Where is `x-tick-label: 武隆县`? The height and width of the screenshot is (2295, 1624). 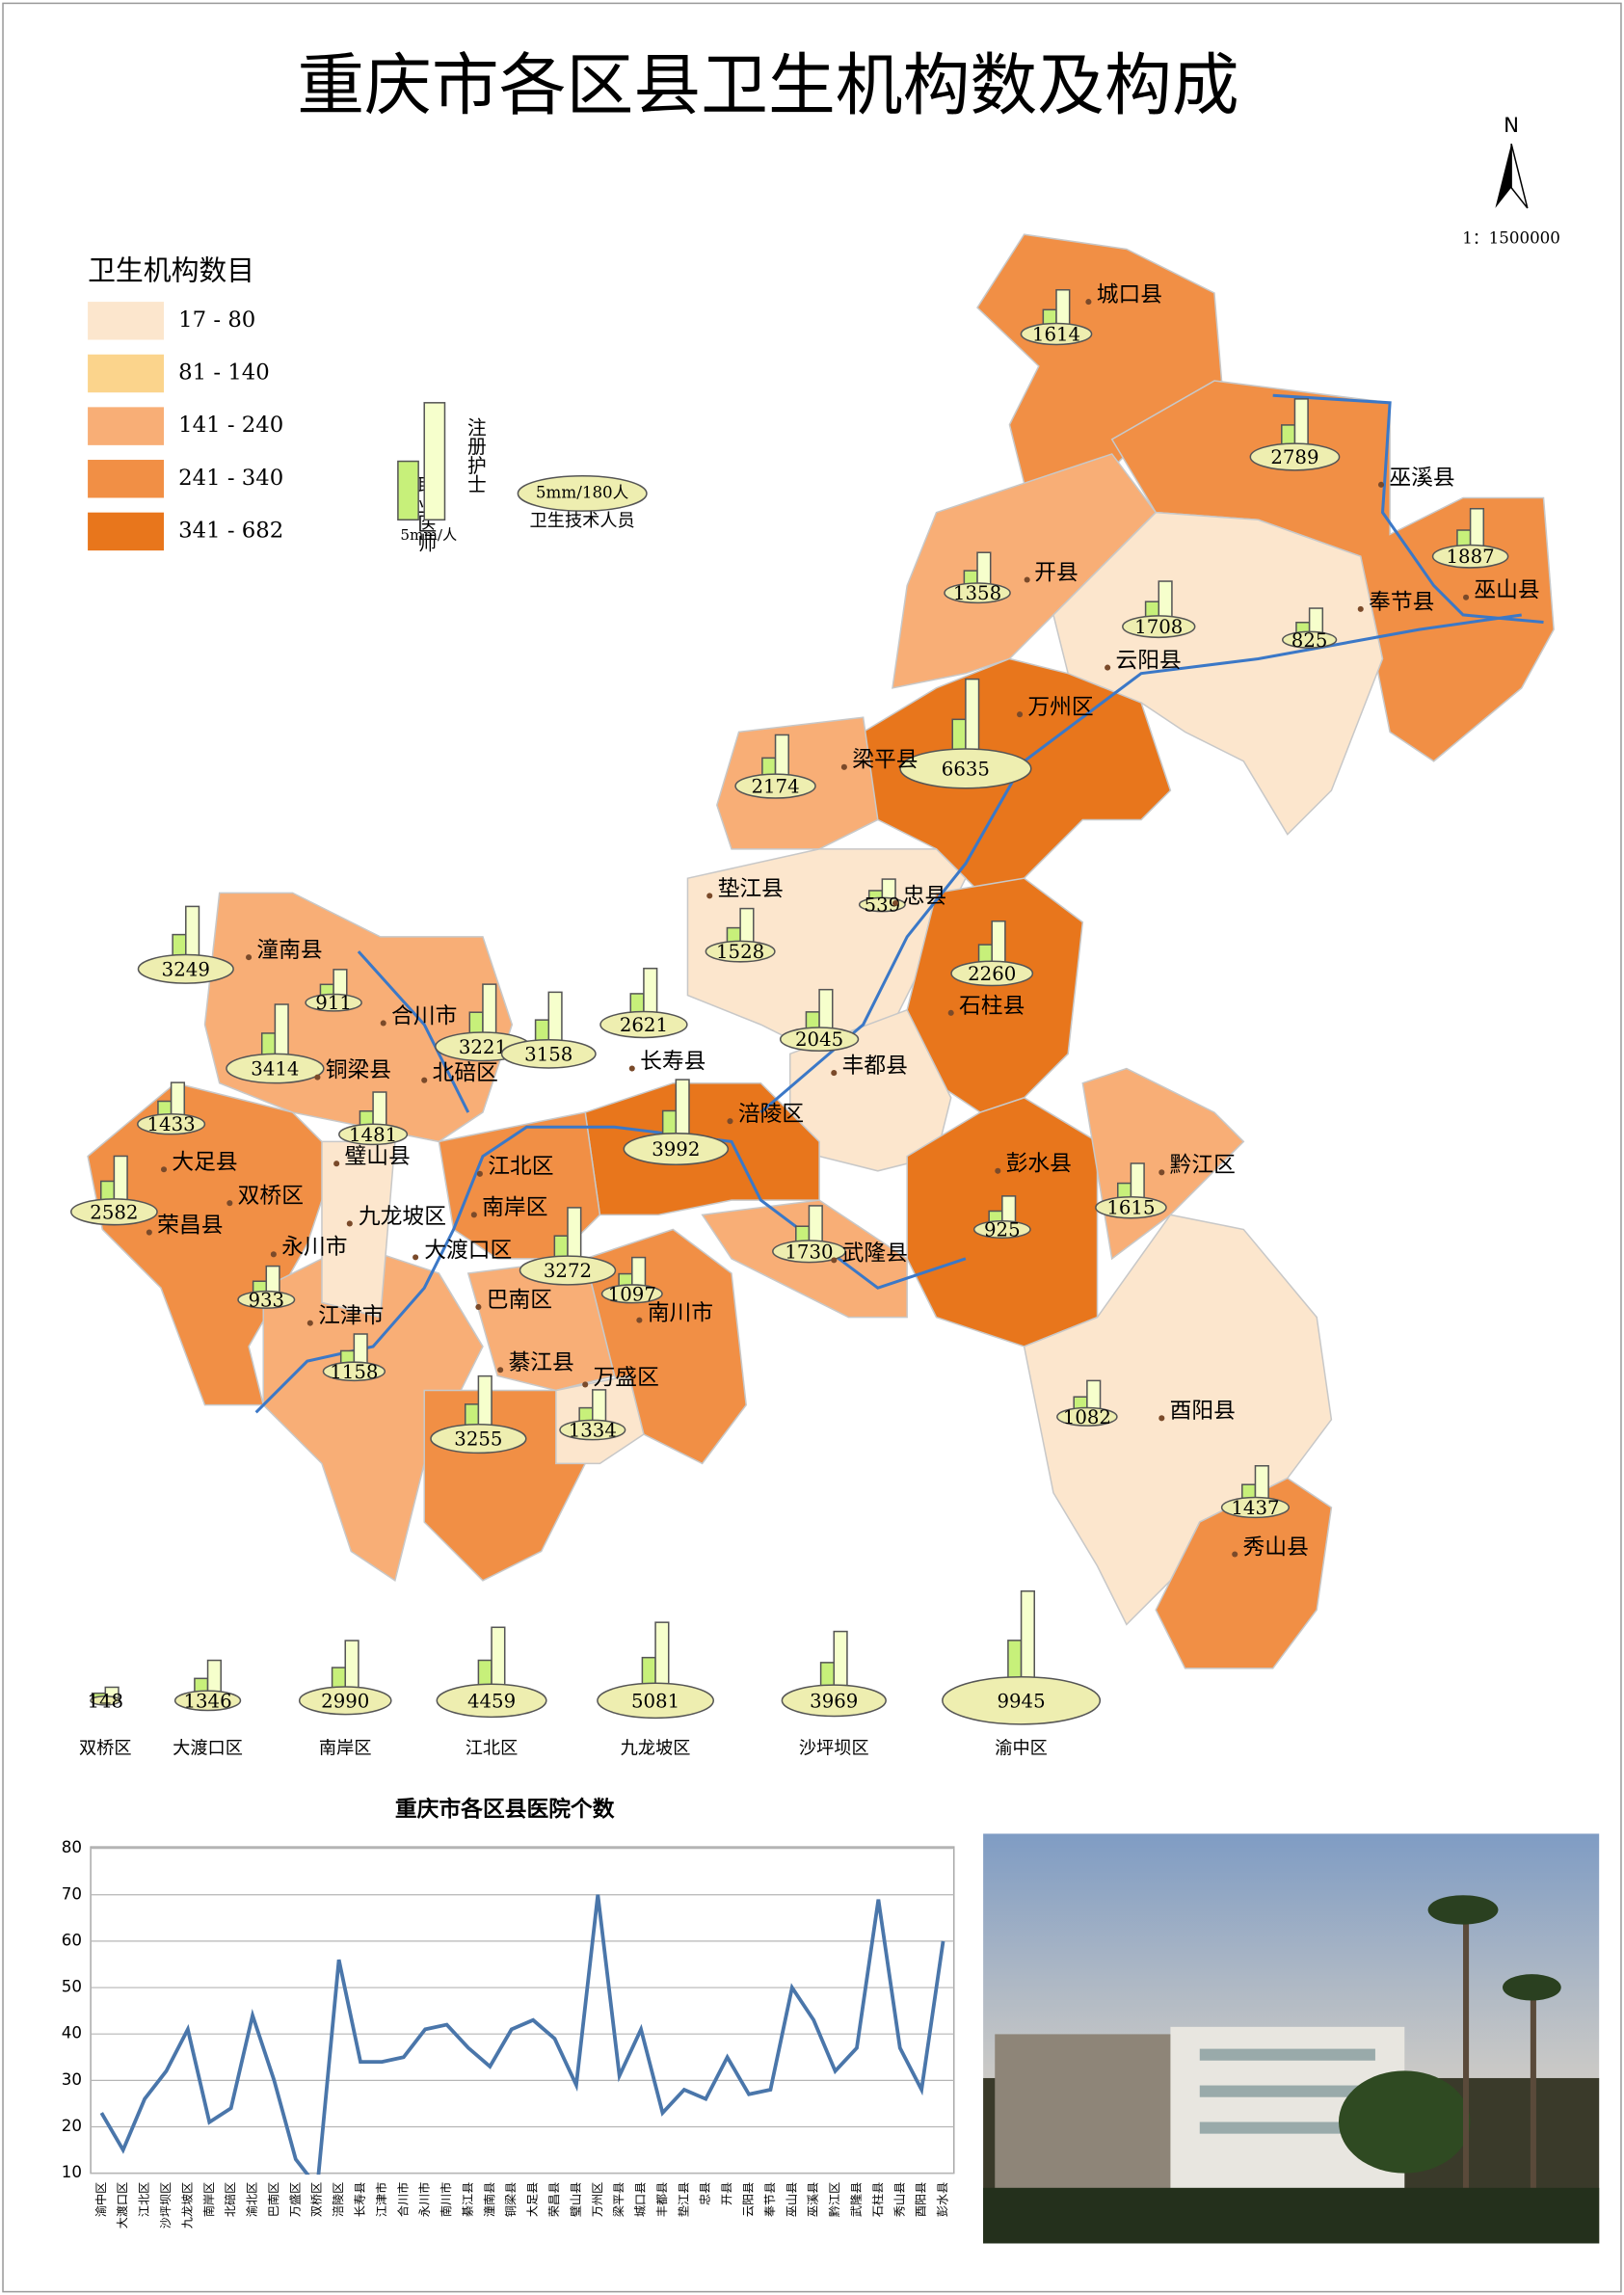 x-tick-label: 武隆县 is located at coordinates (855, 2199).